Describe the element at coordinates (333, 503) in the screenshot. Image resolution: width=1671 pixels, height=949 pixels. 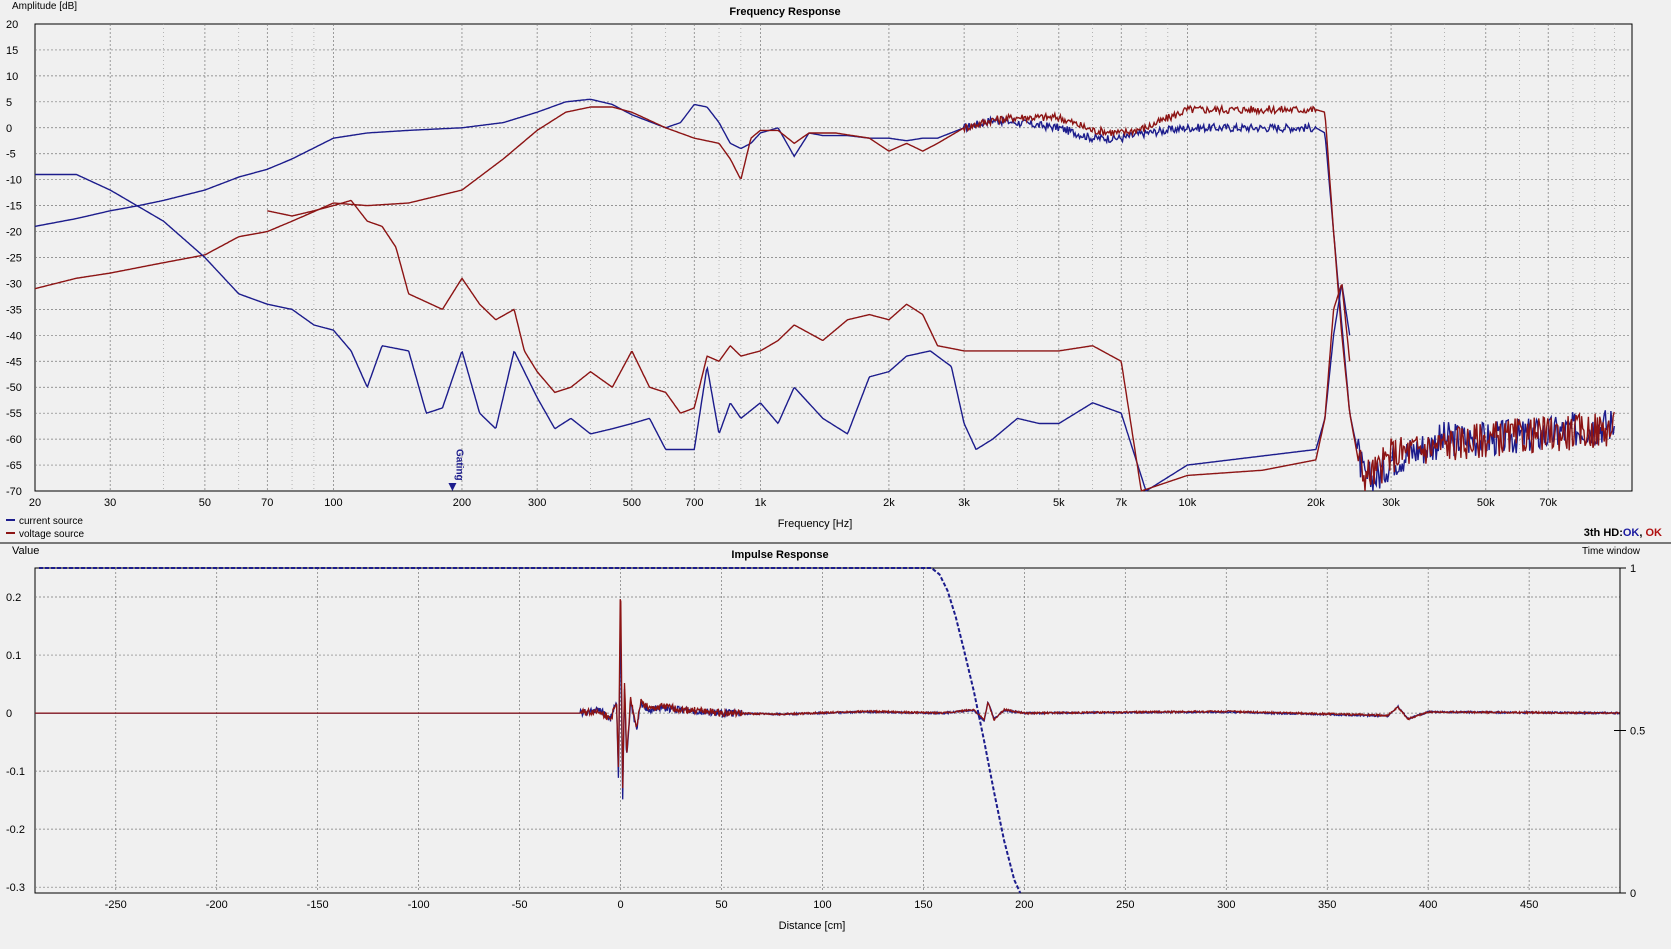
I see `fr-x-tick-label: 100` at that location.